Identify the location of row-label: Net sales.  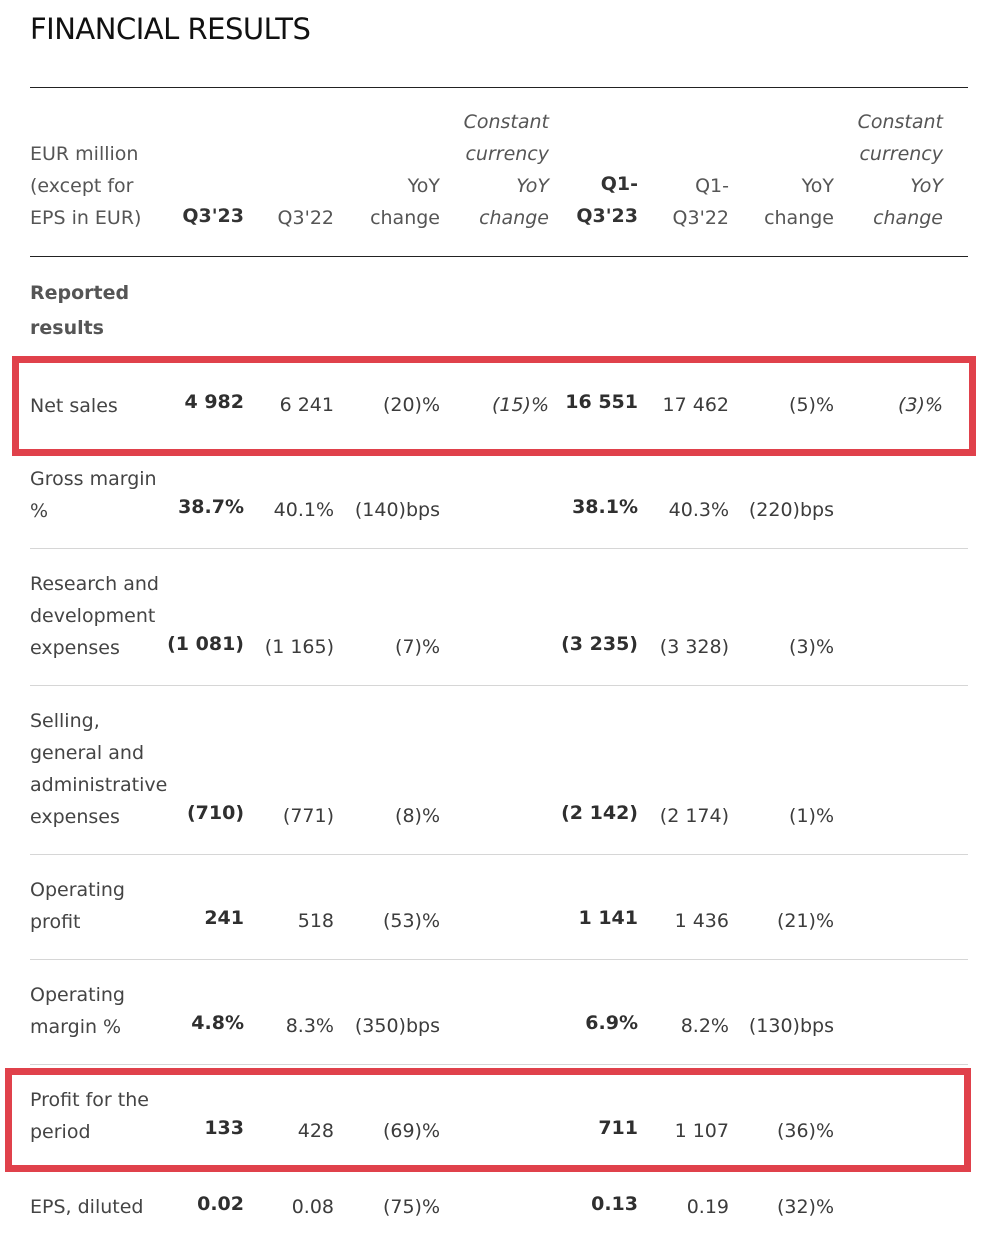
(74, 406).